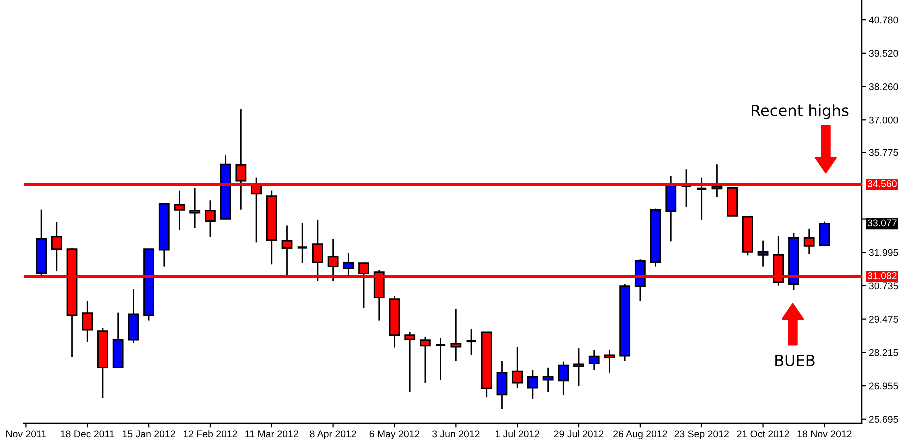  Describe the element at coordinates (883, 352) in the screenshot. I see `y-tick-label: 28.215` at that location.